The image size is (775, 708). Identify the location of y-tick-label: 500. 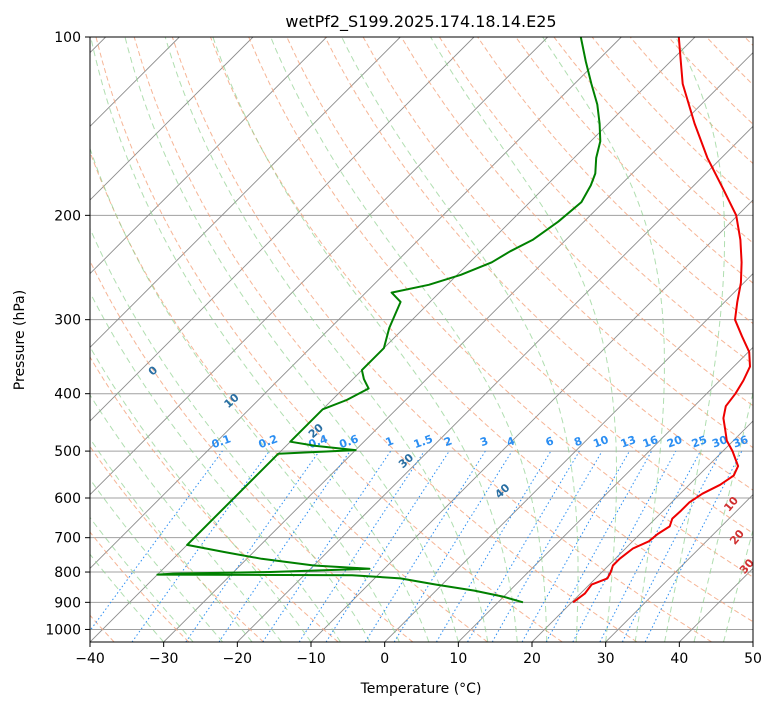
(67, 452).